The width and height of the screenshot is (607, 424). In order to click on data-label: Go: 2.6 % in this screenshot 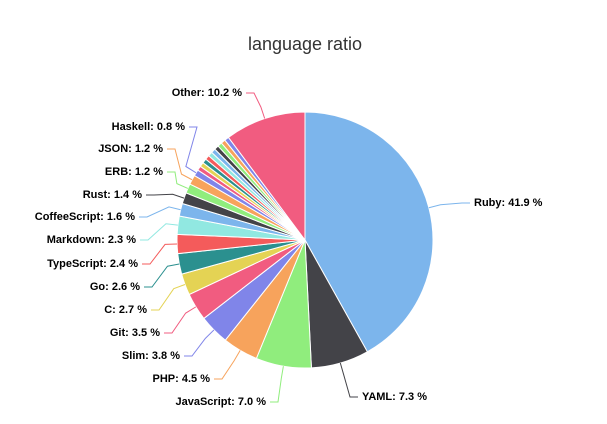, I will do `click(115, 287)`.